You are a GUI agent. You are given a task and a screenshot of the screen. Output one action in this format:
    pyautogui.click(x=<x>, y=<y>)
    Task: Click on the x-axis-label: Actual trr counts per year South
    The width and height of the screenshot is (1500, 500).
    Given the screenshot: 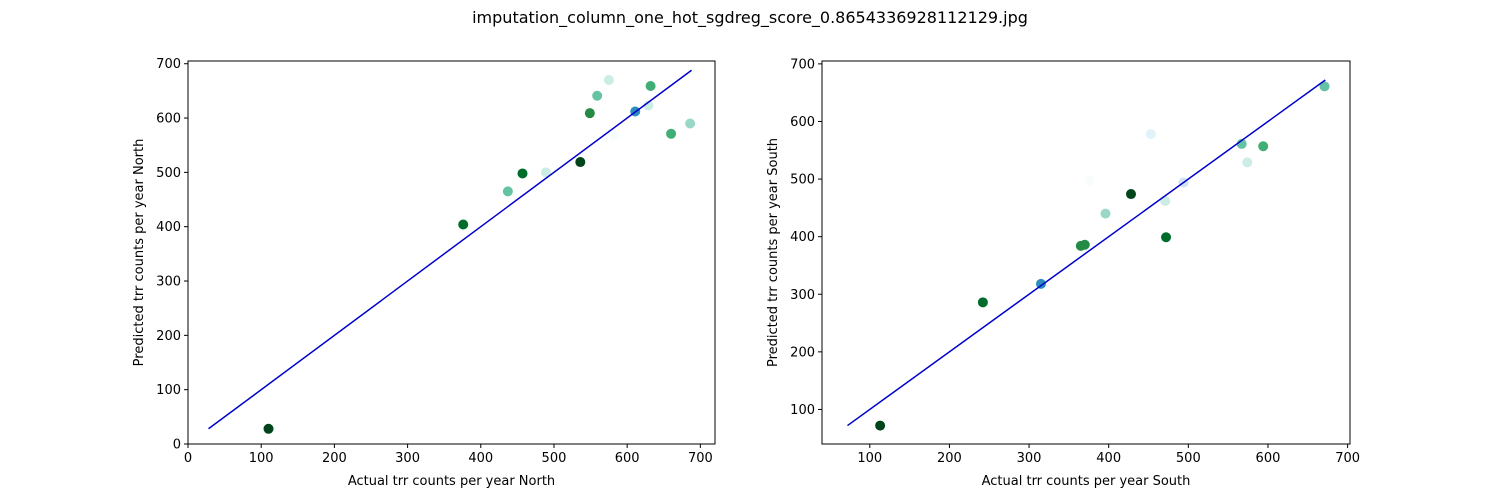 What is the action you would take?
    pyautogui.click(x=1086, y=481)
    